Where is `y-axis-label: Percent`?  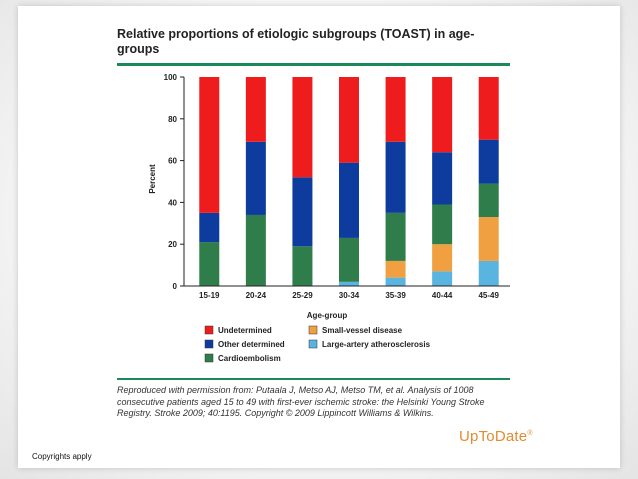 y-axis-label: Percent is located at coordinates (152, 179).